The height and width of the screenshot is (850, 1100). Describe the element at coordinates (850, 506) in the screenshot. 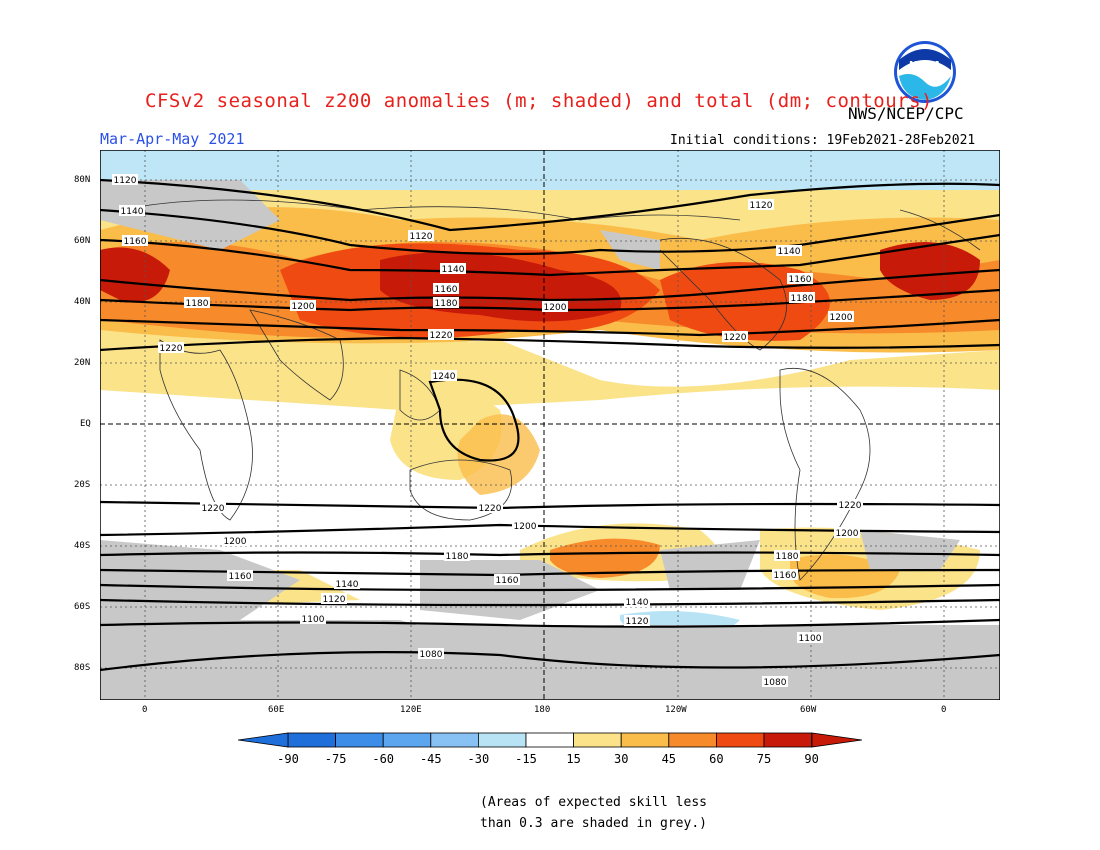

I see `contour-label-1220-f: 1220` at that location.